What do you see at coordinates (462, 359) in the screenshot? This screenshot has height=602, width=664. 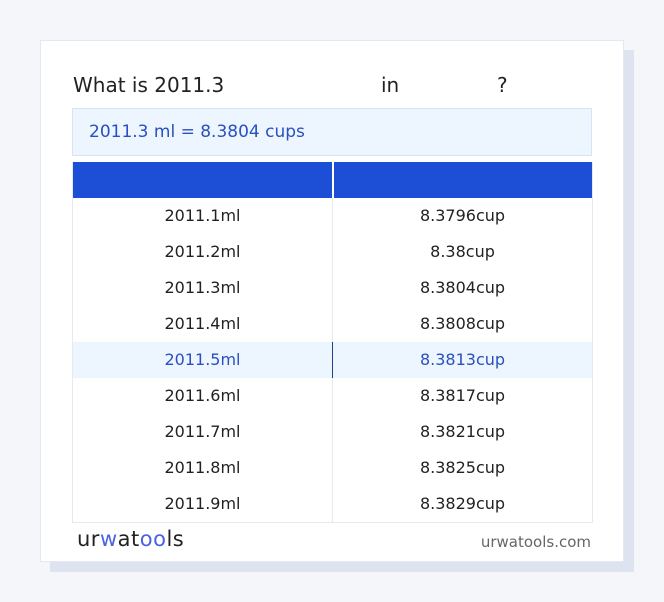 I see `cup-cell: 8.3813cup` at bounding box center [462, 359].